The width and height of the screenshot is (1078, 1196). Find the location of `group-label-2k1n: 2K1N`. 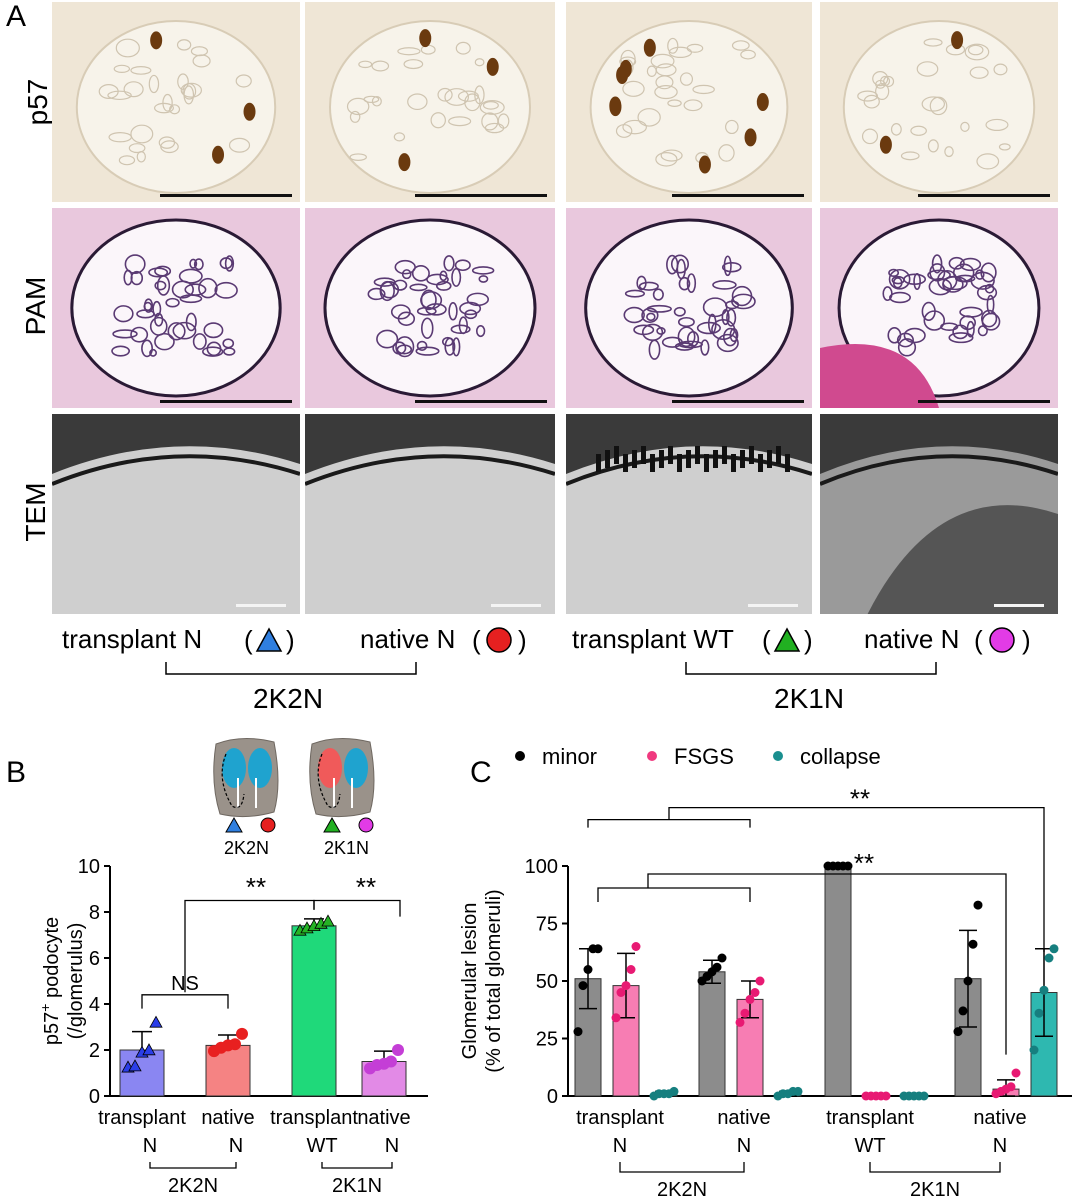

group-label-2k1n: 2K1N is located at coordinates (809, 698).